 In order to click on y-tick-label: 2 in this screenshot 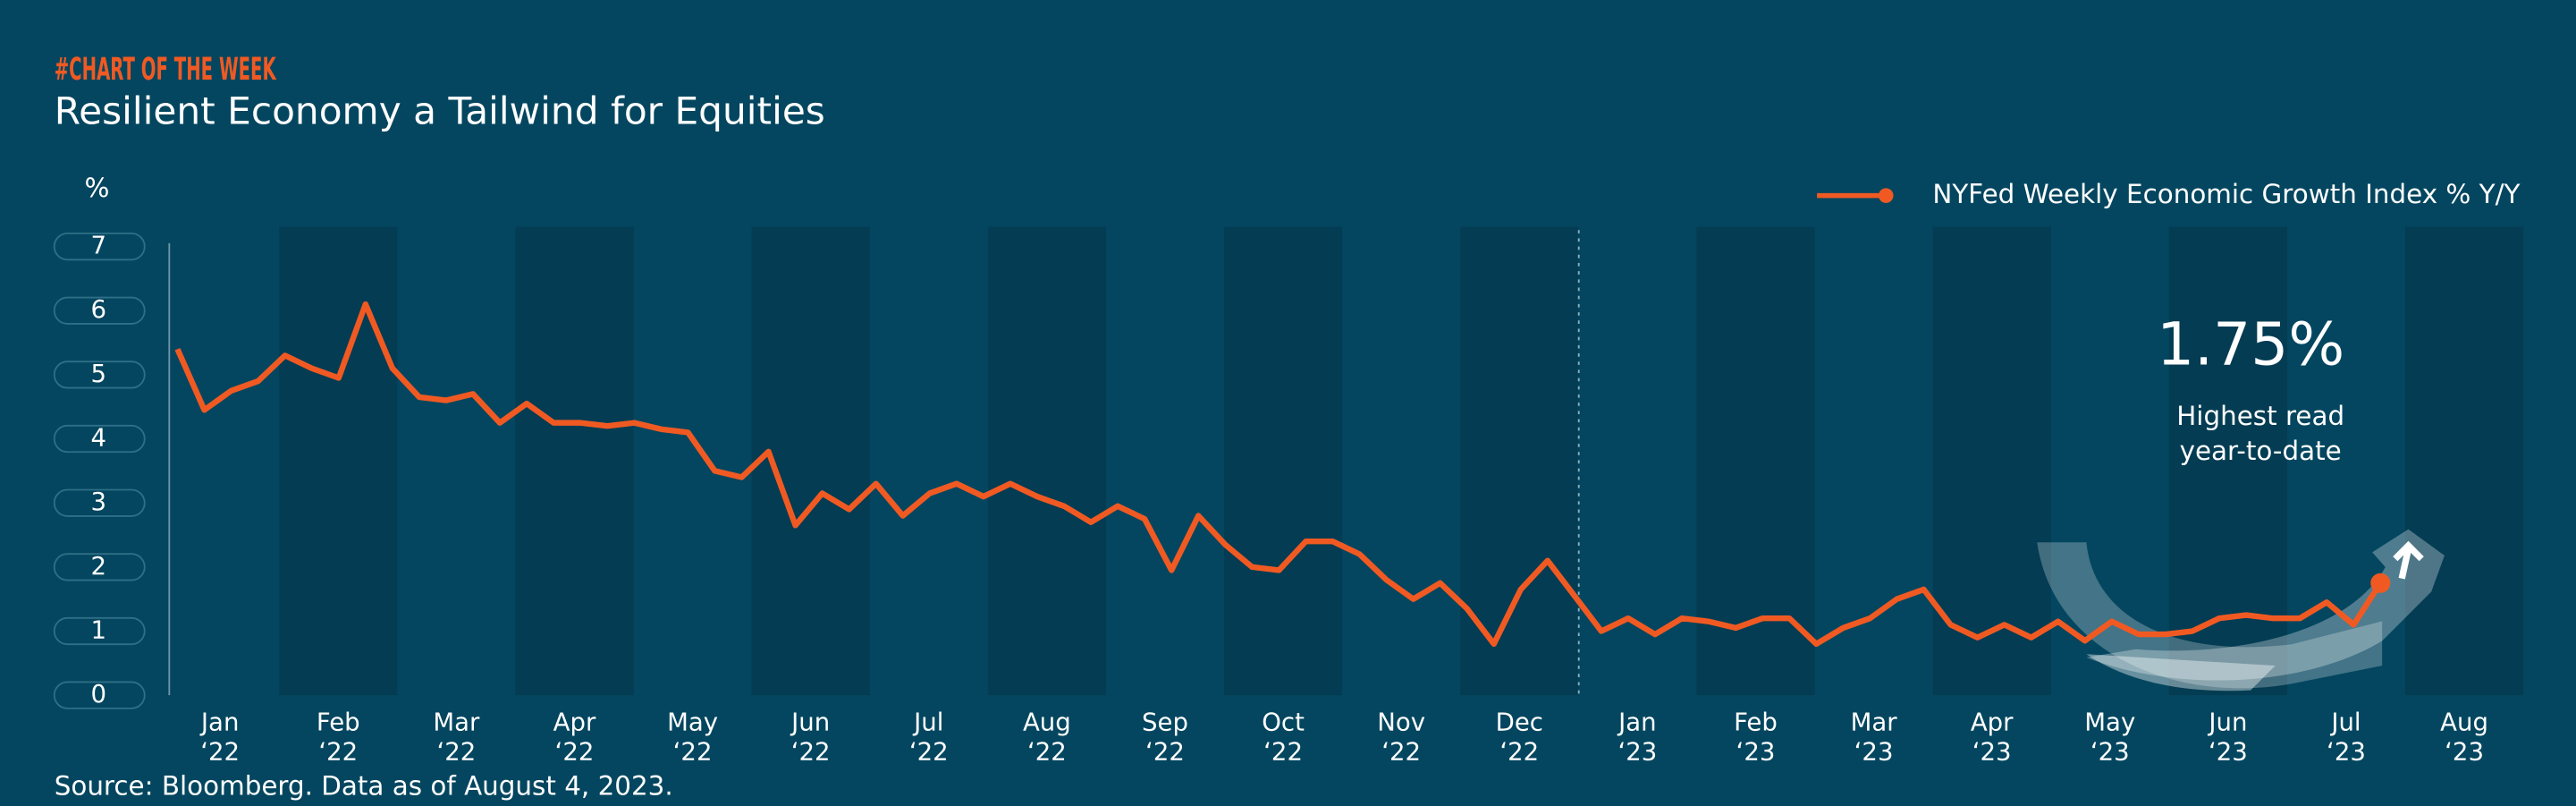, I will do `click(99, 566)`.